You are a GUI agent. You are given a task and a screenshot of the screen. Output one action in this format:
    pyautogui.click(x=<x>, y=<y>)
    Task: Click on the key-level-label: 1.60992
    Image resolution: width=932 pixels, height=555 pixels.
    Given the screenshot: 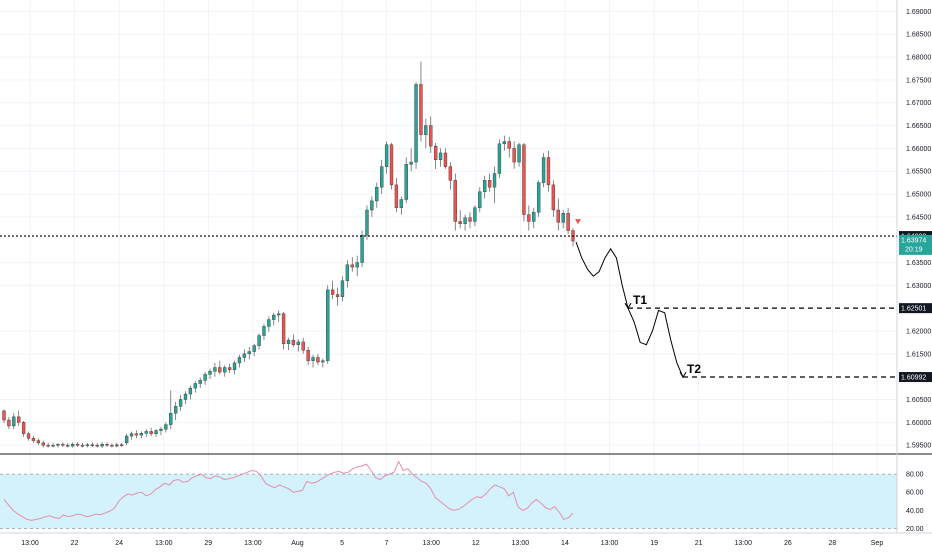 What is the action you would take?
    pyautogui.click(x=913, y=378)
    